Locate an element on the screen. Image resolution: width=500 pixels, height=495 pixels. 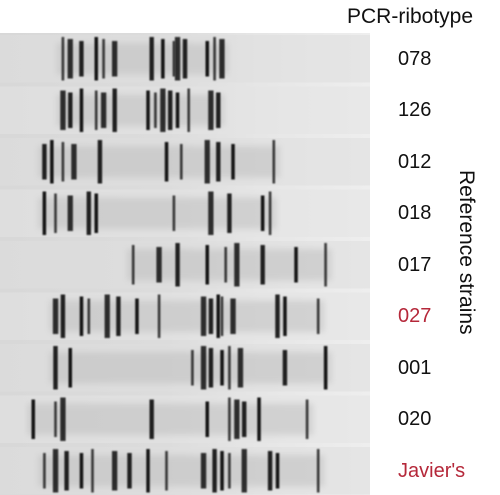
lane-label-7: 020 is located at coordinates (415, 419).